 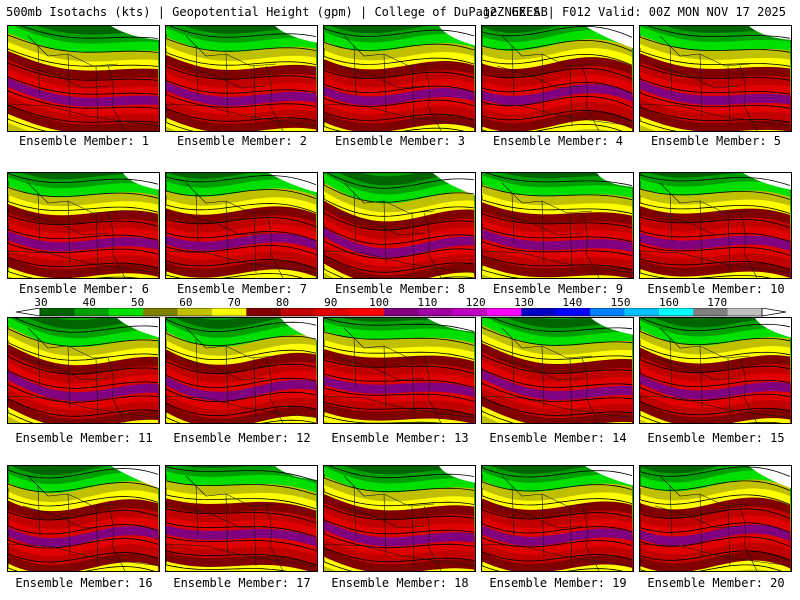 What do you see at coordinates (427, 302) in the screenshot?
I see `colorbar-tick-label: 110` at bounding box center [427, 302].